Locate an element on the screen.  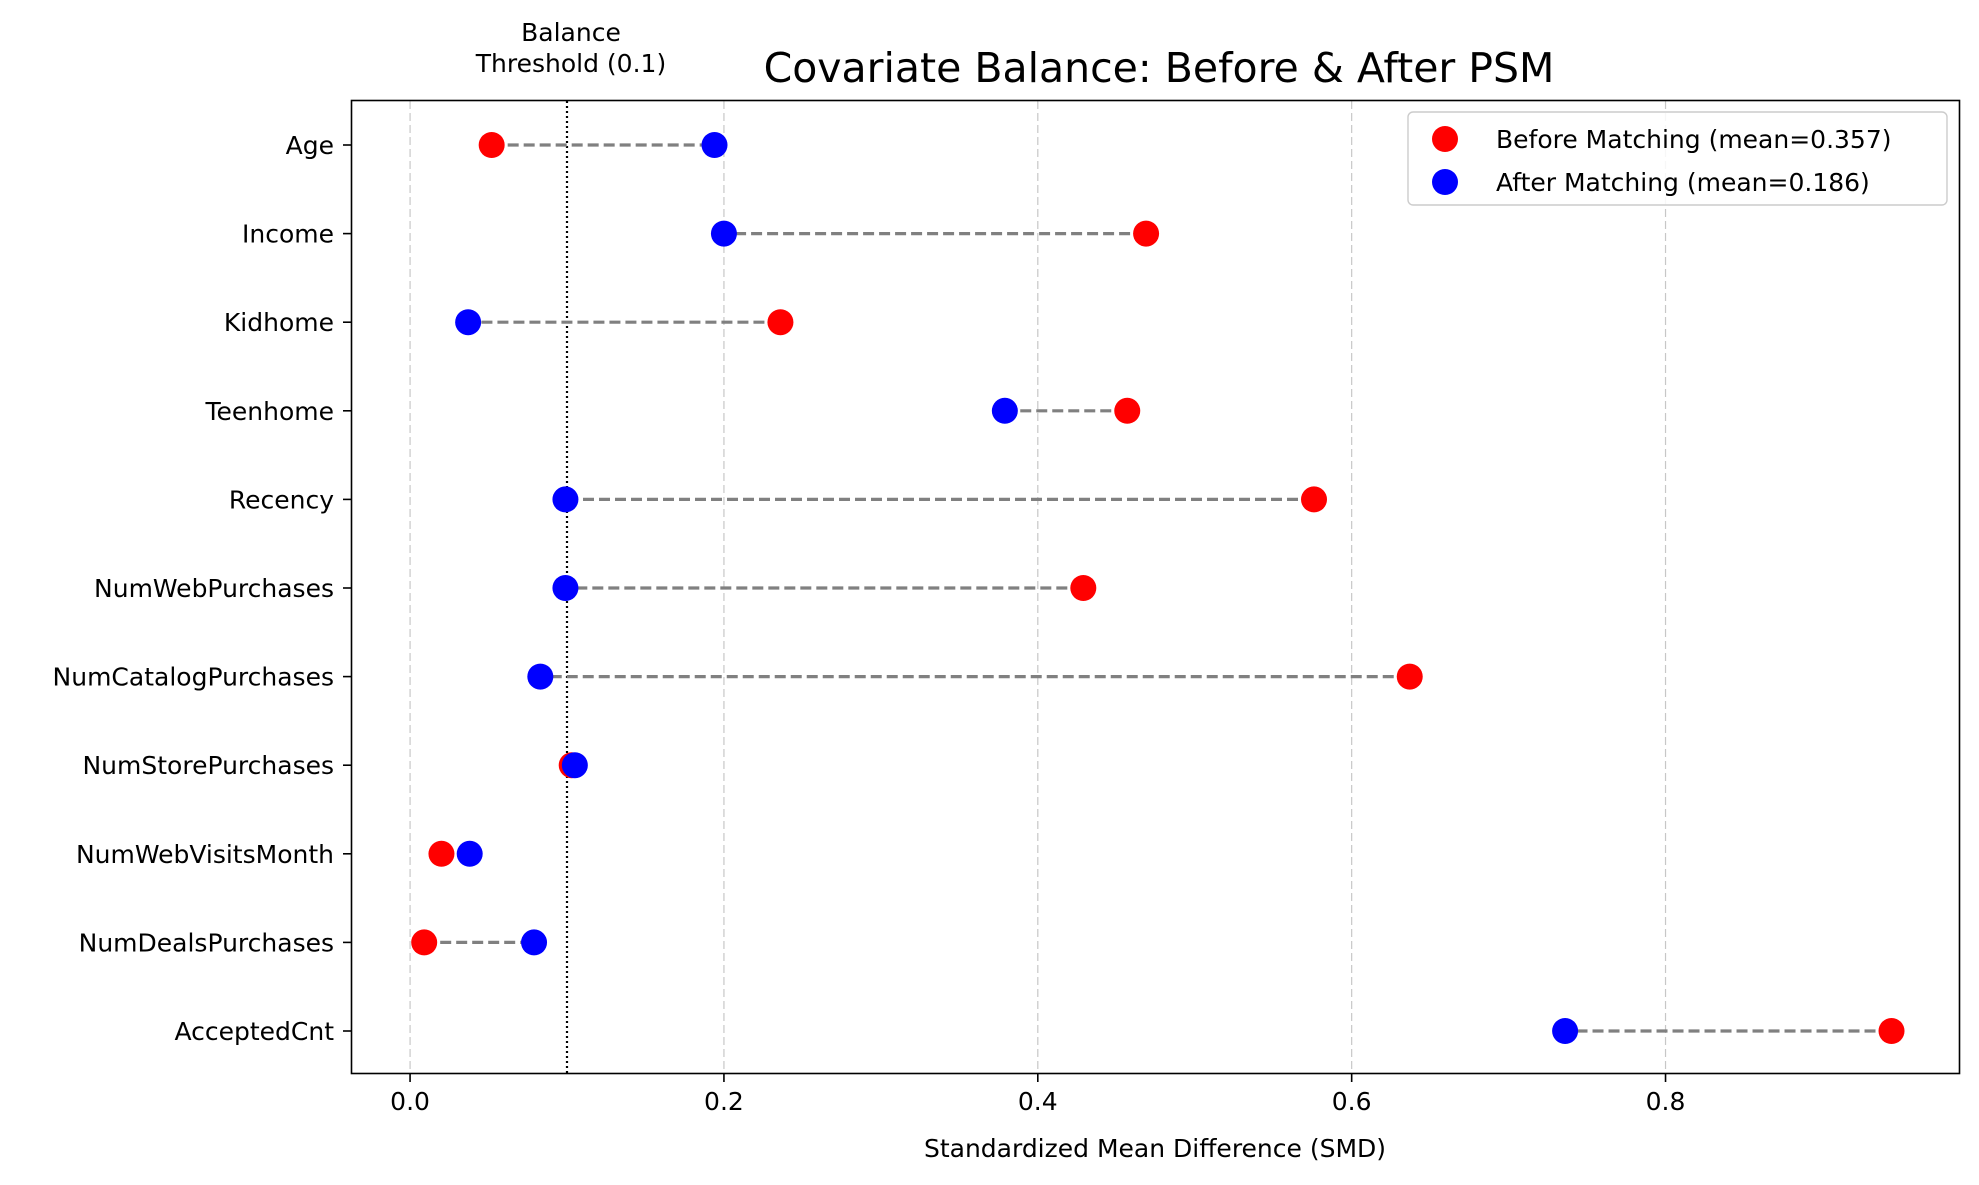
chart-title: Covariate Balance: Before & After PSM is located at coordinates (1159, 68).